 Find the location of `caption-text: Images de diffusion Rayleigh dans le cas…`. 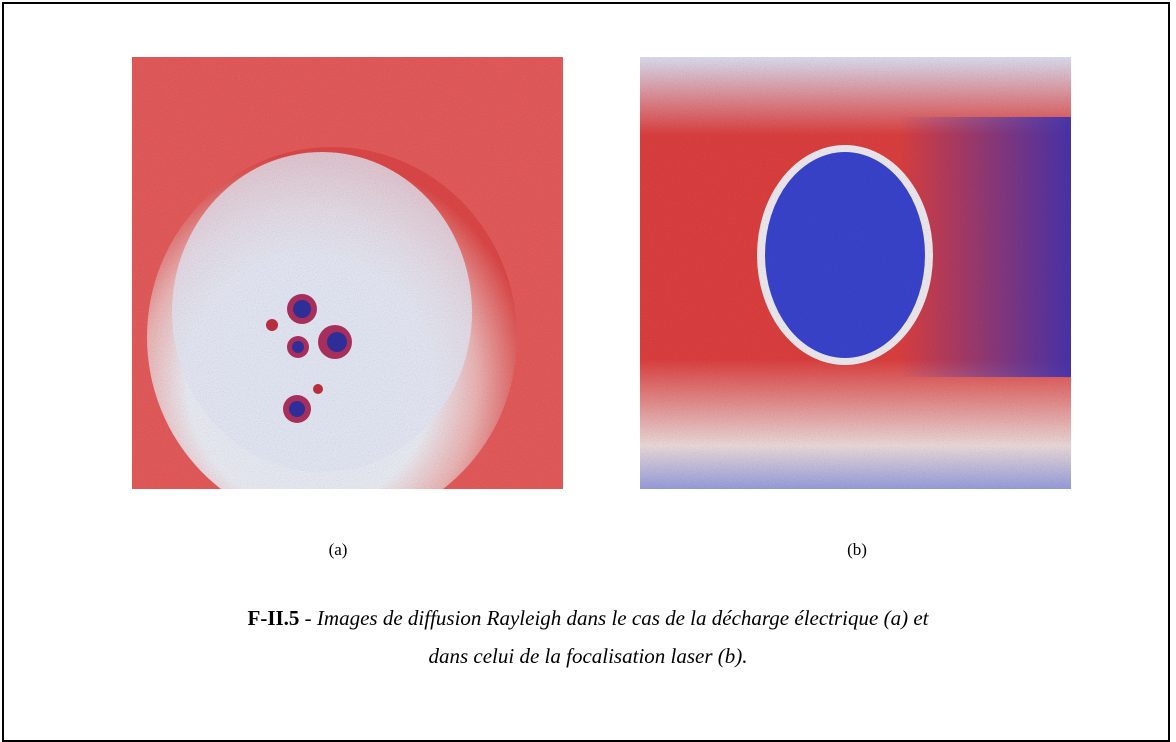

caption-text: Images de diffusion Rayleigh dans le cas… is located at coordinates (622, 618).